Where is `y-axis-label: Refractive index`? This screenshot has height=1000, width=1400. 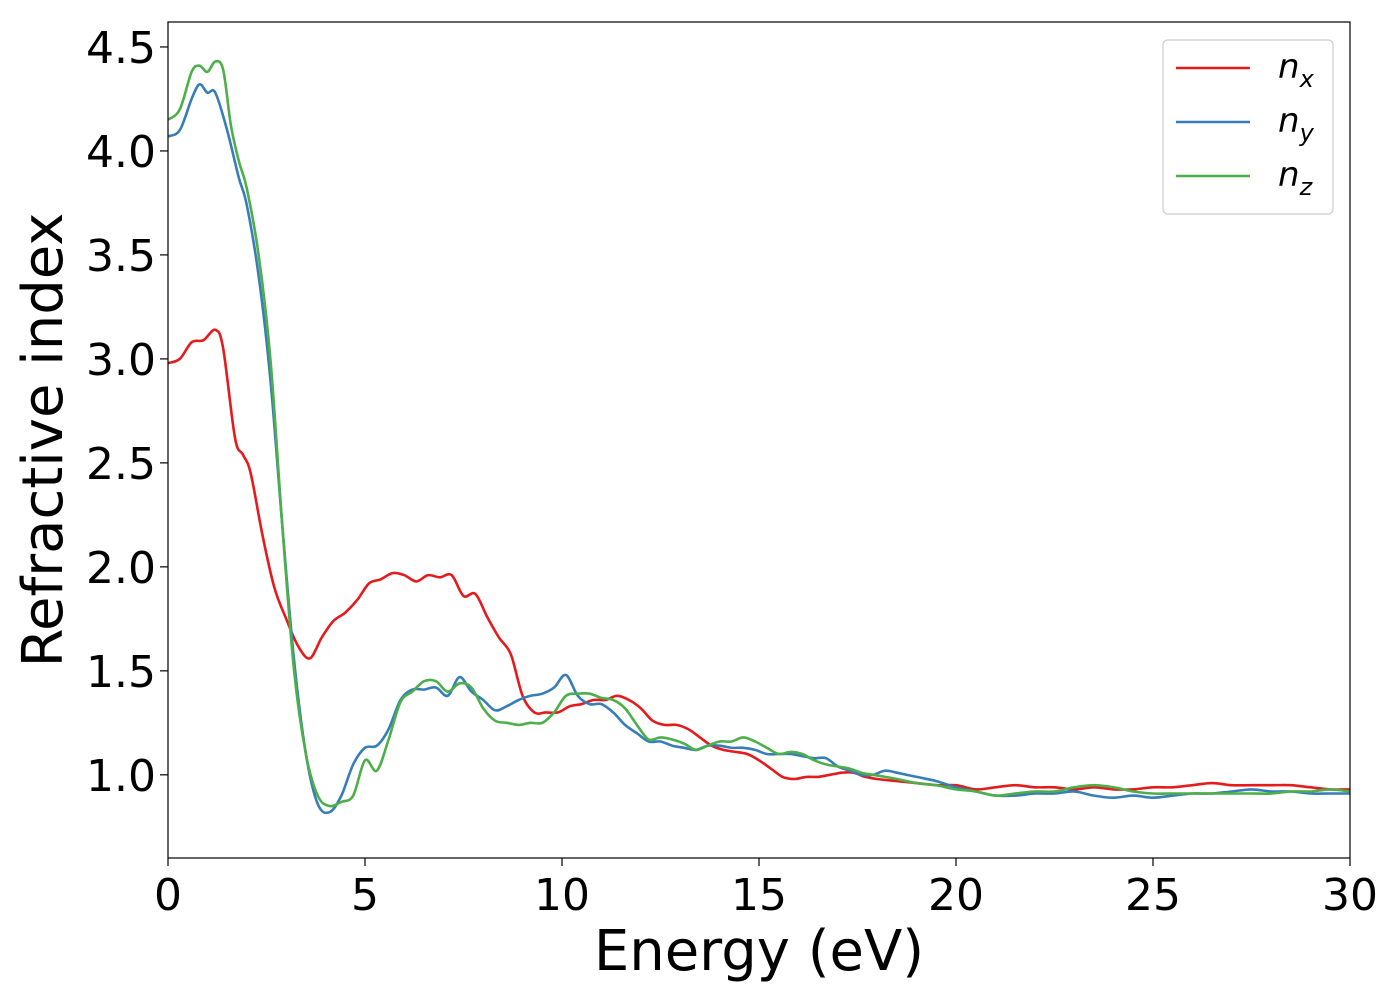
y-axis-label: Refractive index is located at coordinates (43, 440).